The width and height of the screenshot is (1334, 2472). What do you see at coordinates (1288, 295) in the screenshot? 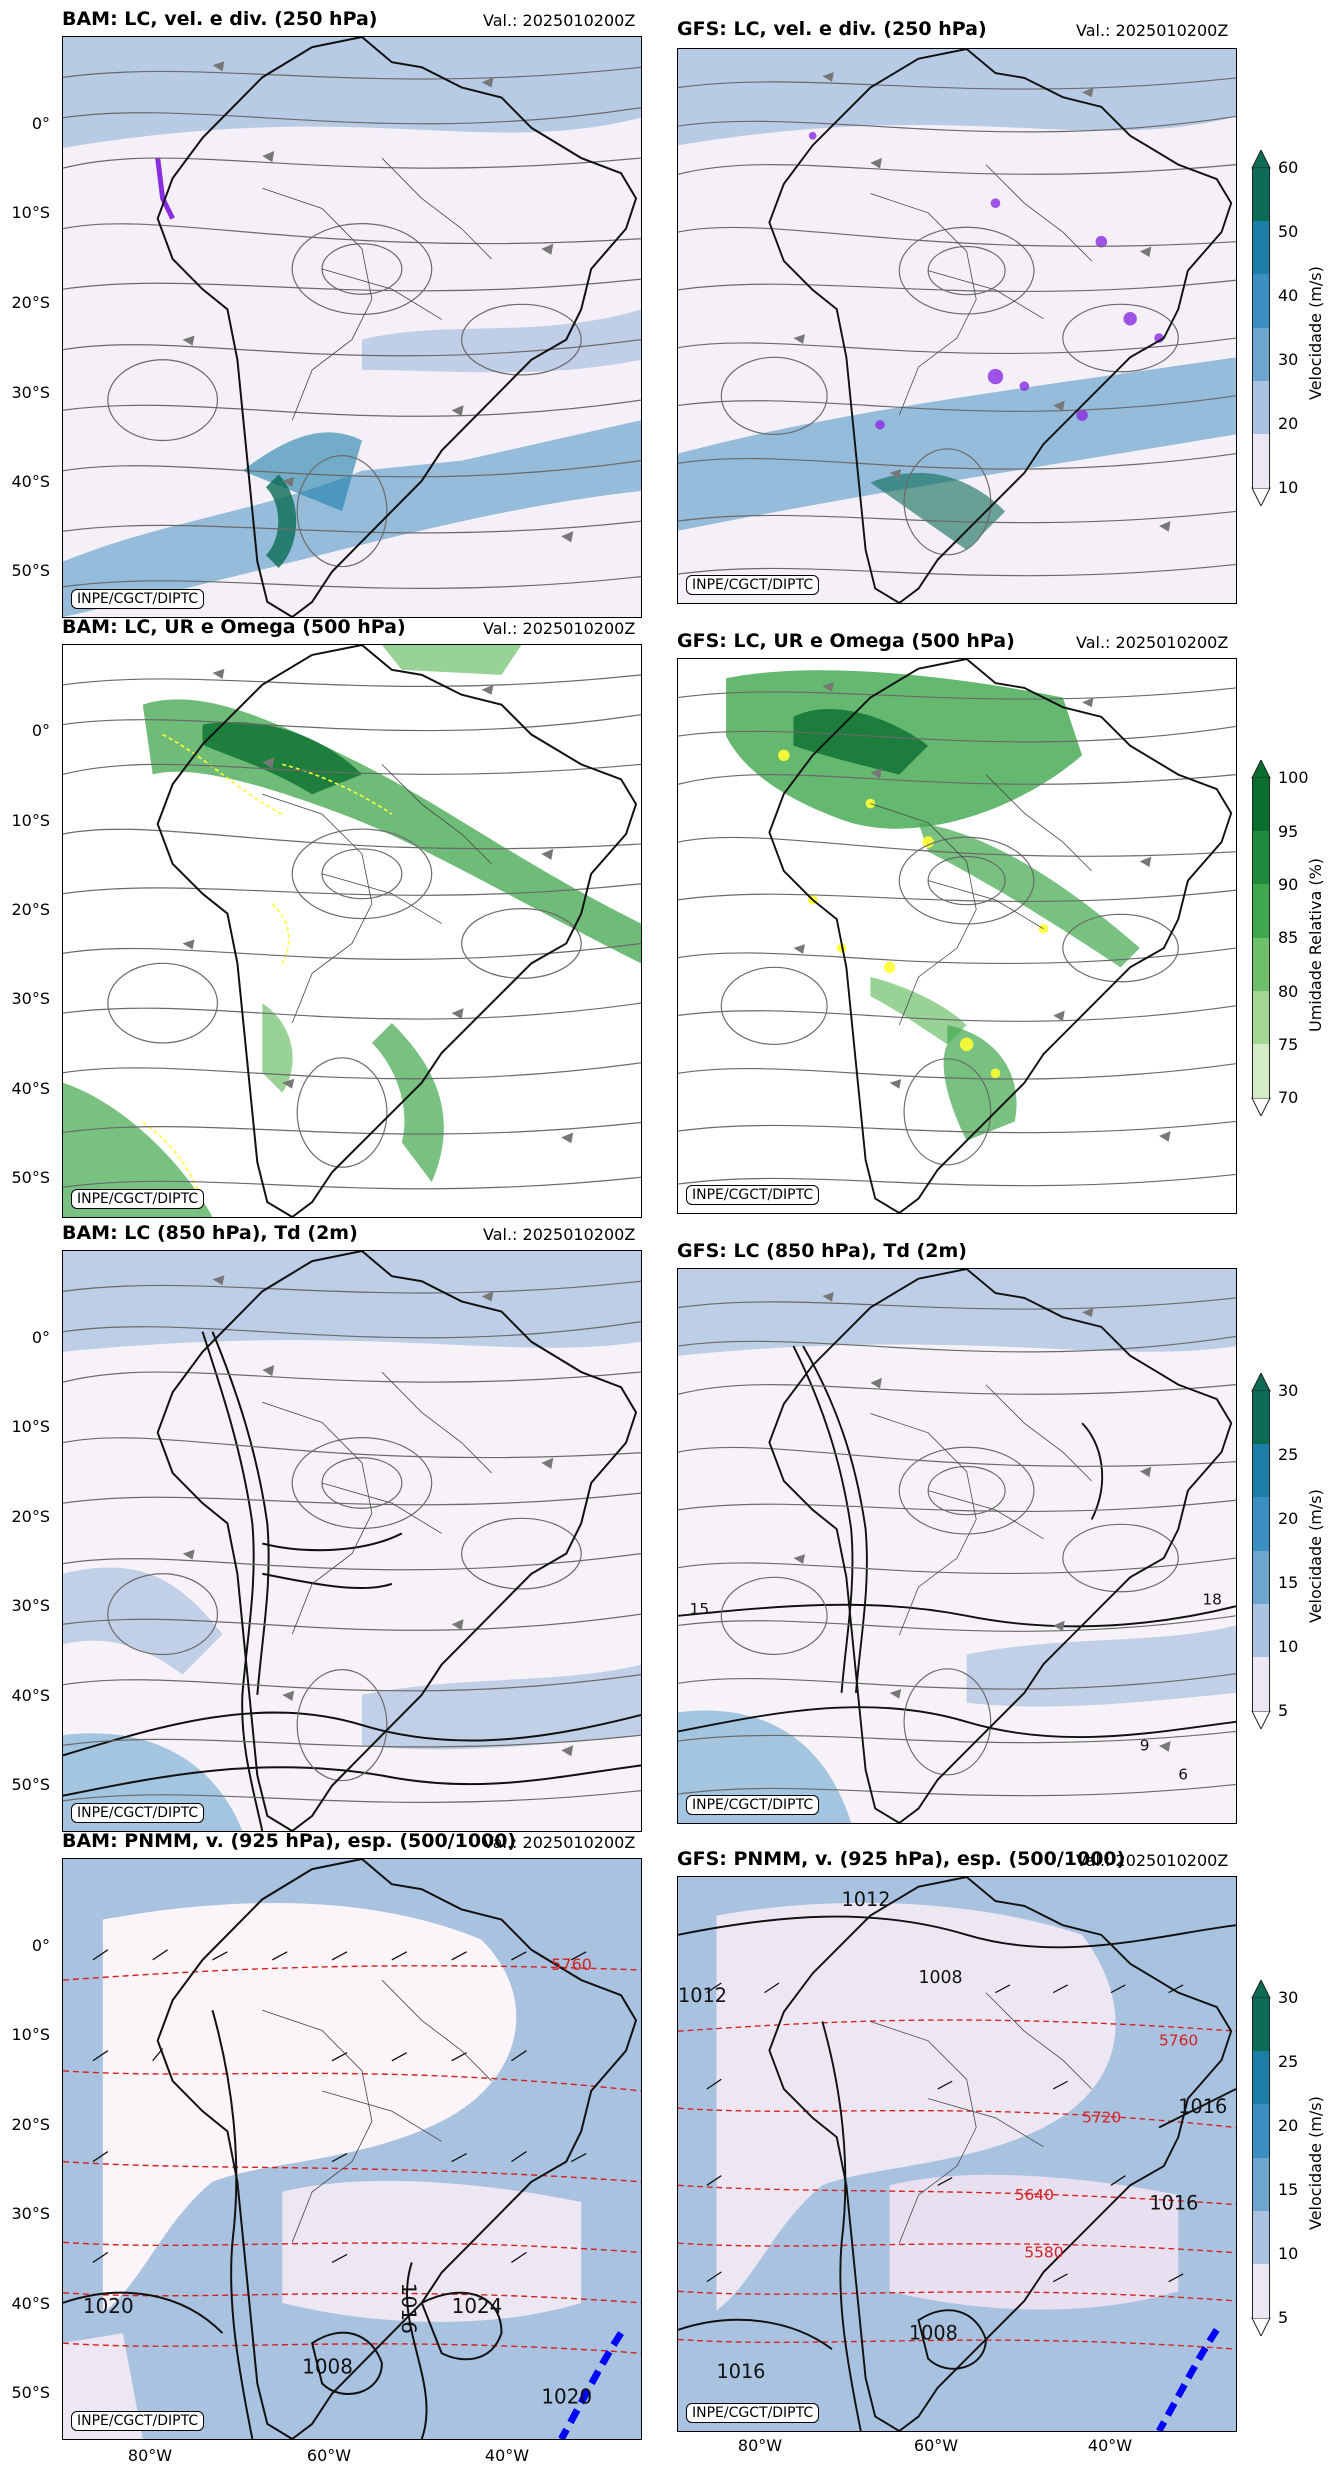
I see `cb-tick: 40` at bounding box center [1288, 295].